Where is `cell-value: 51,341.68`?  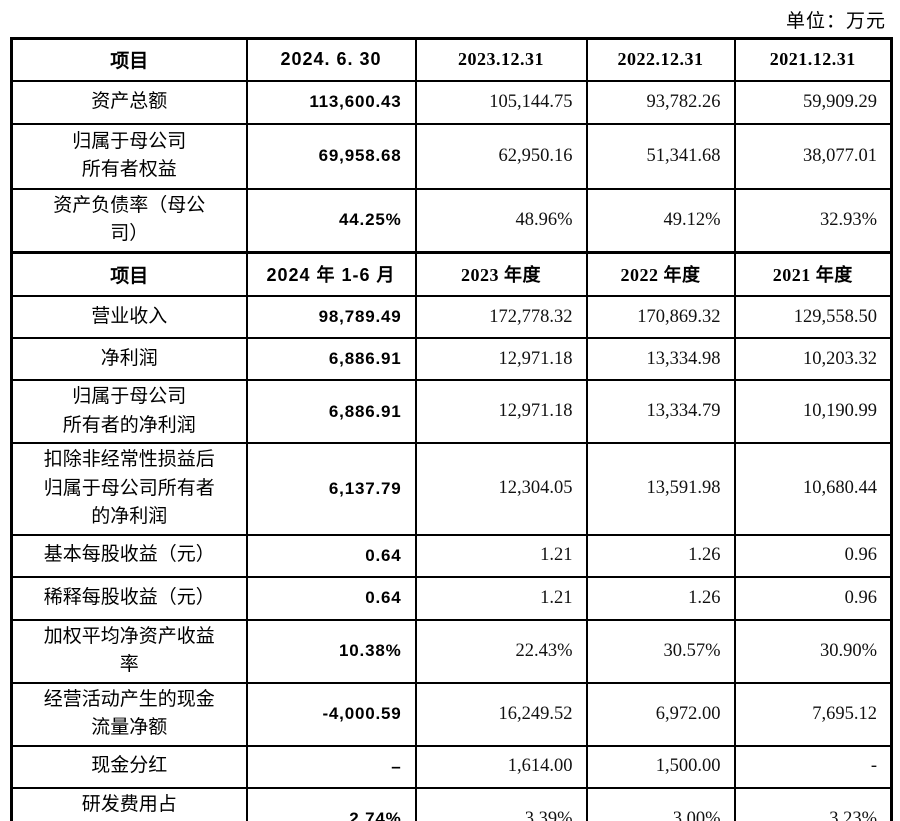 cell-value: 51,341.68 is located at coordinates (660, 156).